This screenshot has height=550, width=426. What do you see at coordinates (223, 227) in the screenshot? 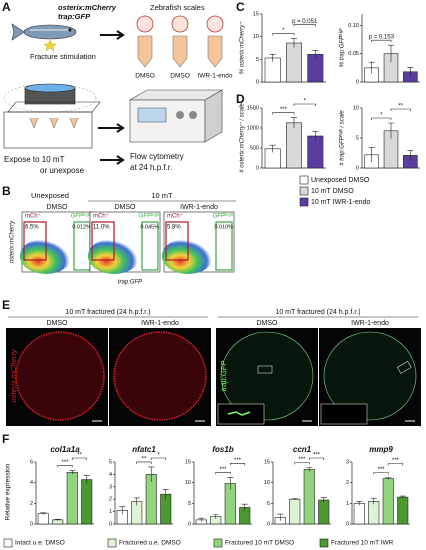
I see `gate-value: 0.010%` at bounding box center [223, 227].